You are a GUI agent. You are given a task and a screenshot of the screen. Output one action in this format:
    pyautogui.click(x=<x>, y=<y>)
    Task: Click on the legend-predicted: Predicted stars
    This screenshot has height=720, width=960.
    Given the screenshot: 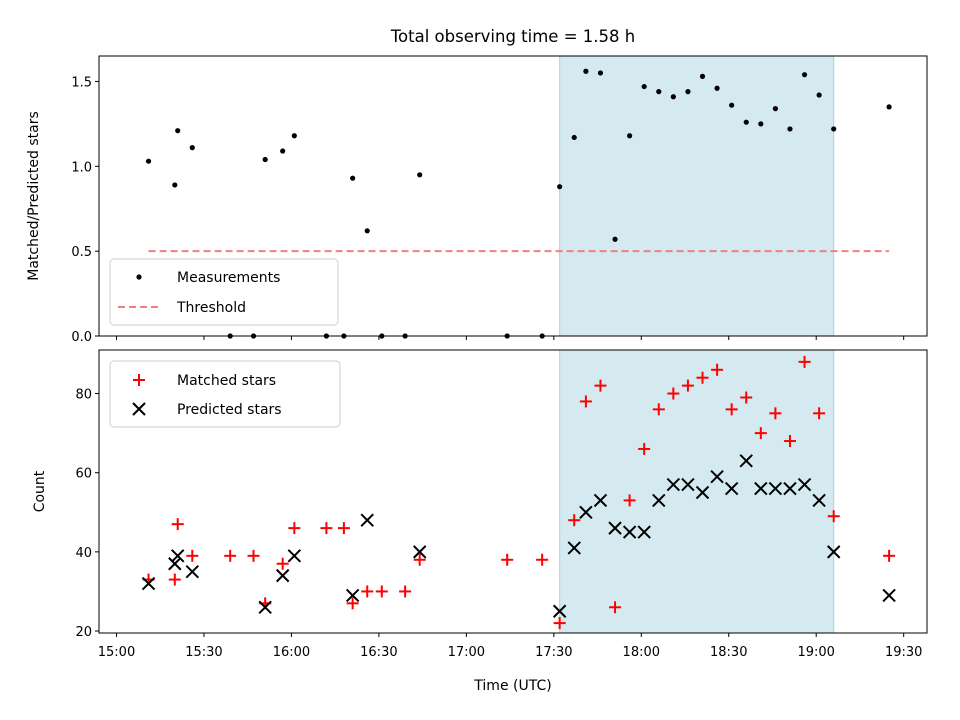 What is the action you would take?
    pyautogui.click(x=229, y=410)
    